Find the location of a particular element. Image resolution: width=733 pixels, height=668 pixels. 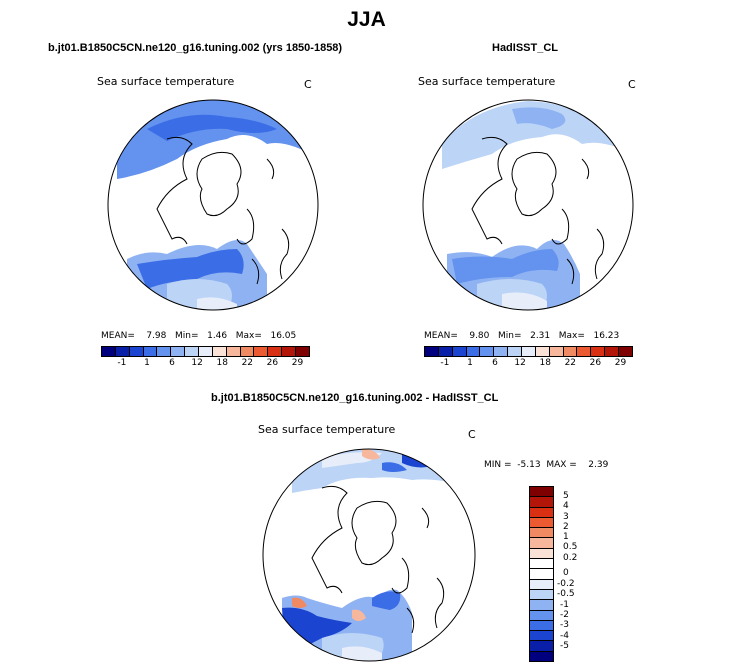

obs-polar-map is located at coordinates (528, 205).